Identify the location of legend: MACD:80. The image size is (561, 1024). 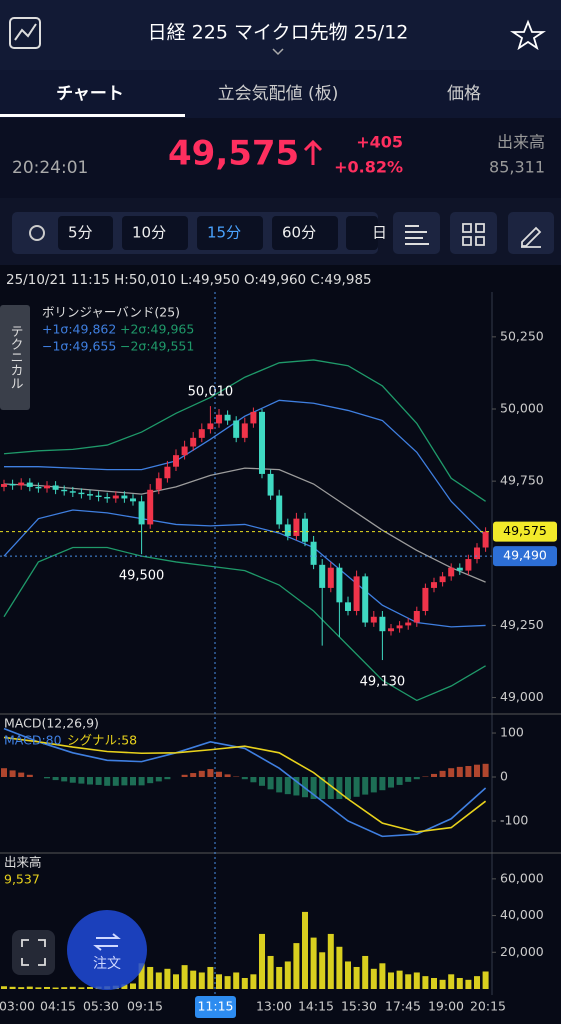
(33, 740).